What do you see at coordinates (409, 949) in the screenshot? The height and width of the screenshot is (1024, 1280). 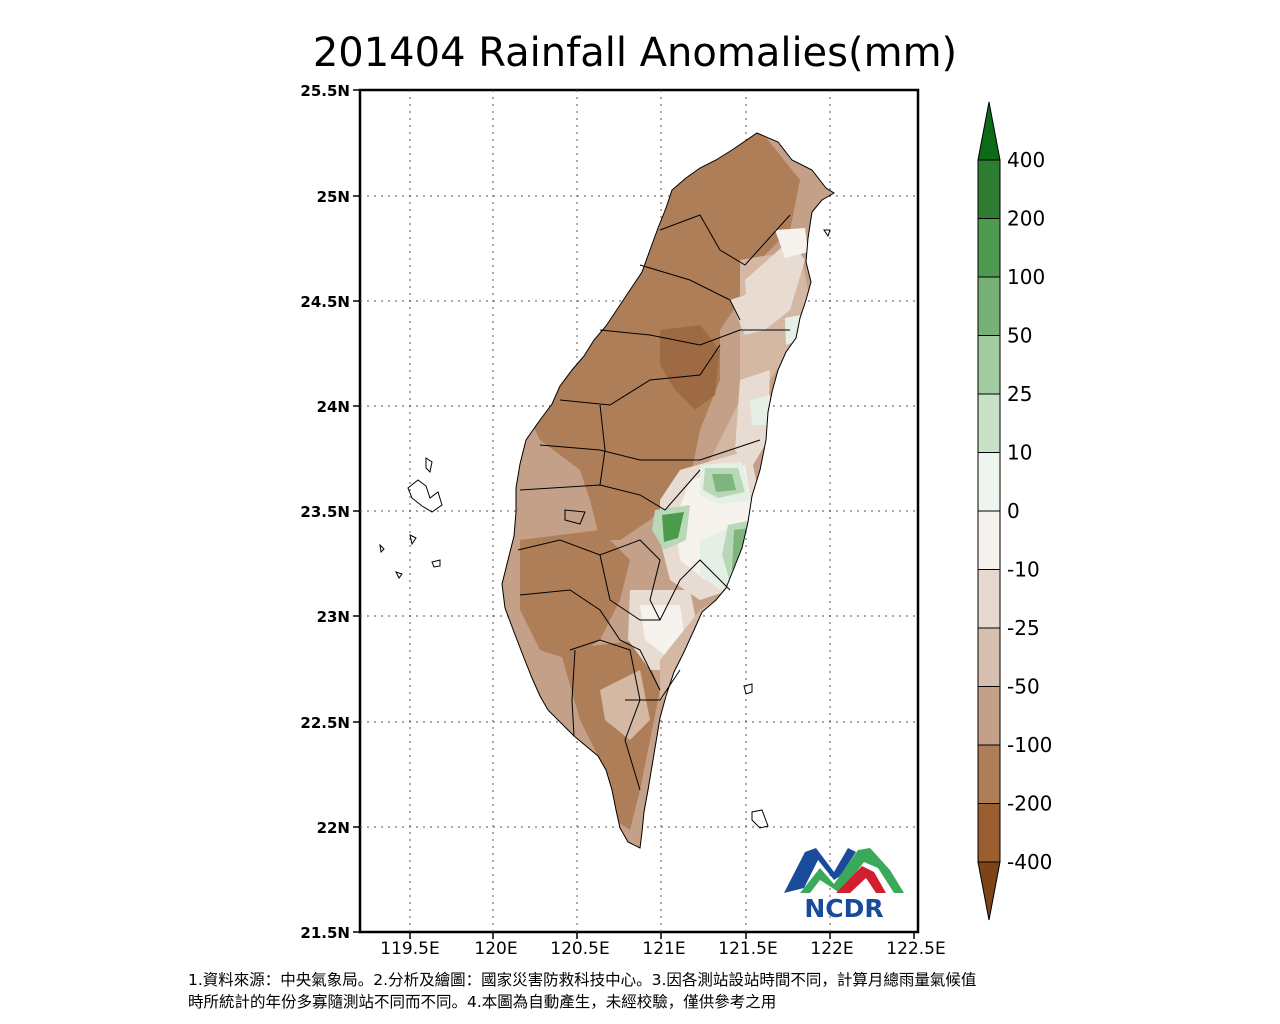 I see `lon-label: 119.5E` at bounding box center [409, 949].